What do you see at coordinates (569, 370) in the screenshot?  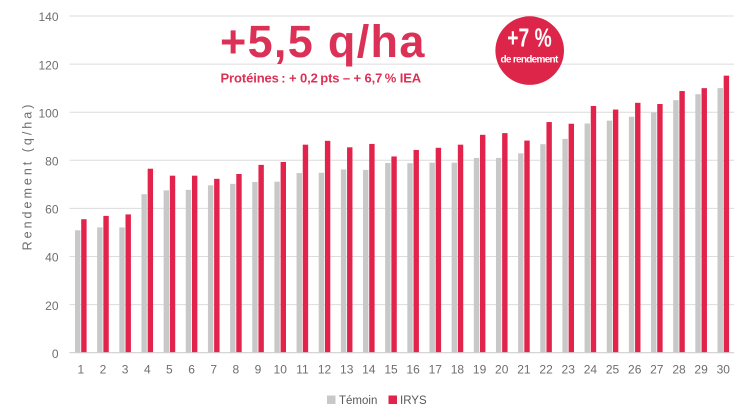 I see `svg-text: 23` at bounding box center [569, 370].